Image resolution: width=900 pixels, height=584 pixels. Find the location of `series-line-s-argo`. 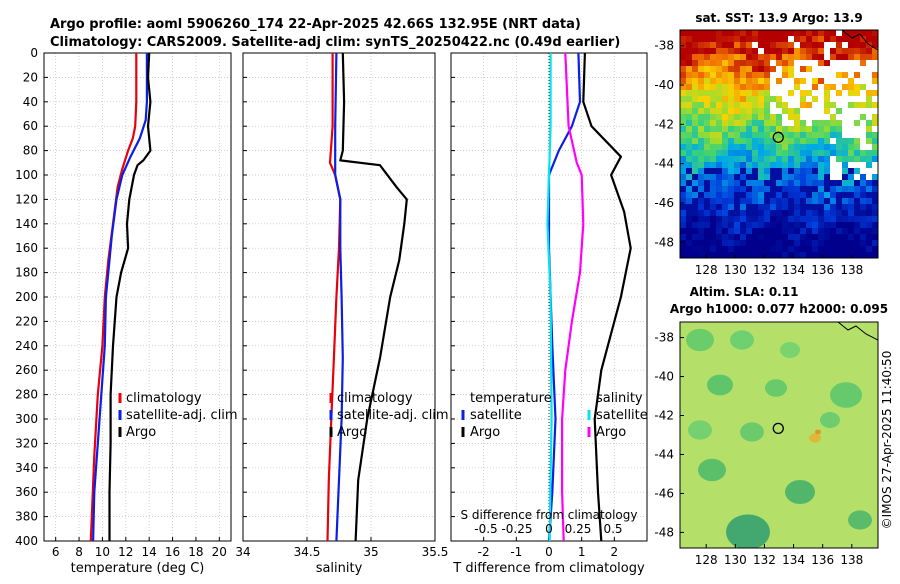

series-line-s-argo is located at coordinates (572, 297).